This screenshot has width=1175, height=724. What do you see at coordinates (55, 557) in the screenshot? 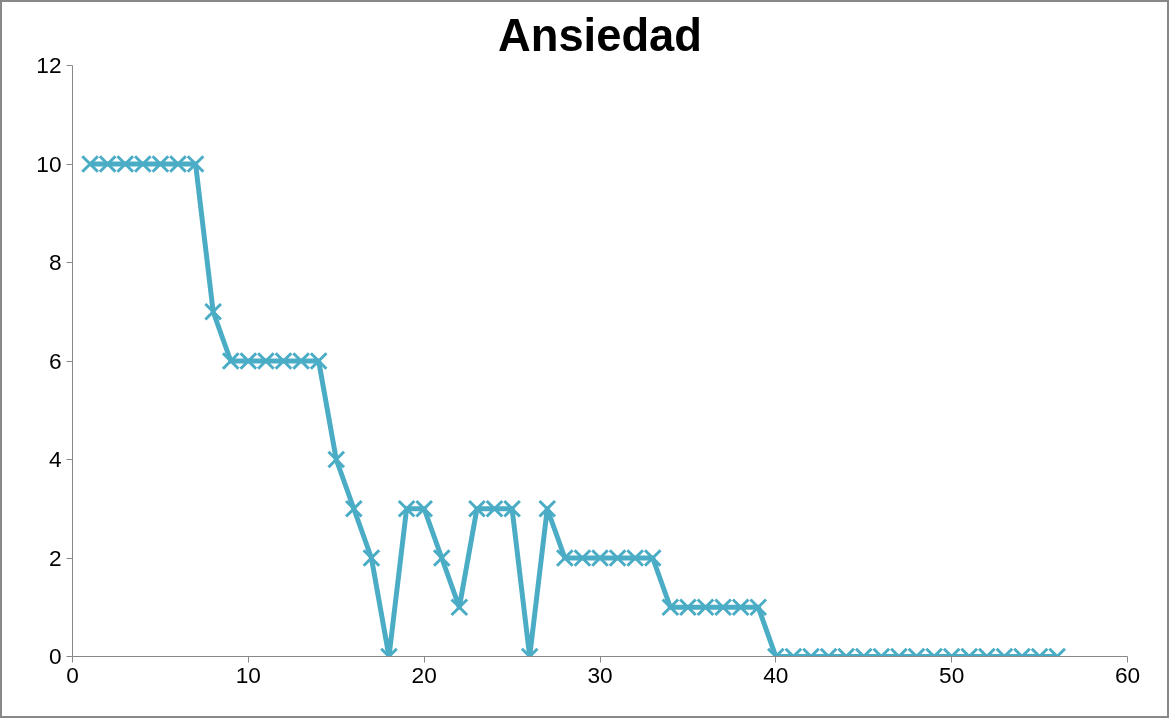
I see `y-tick-label: 2` at bounding box center [55, 557].